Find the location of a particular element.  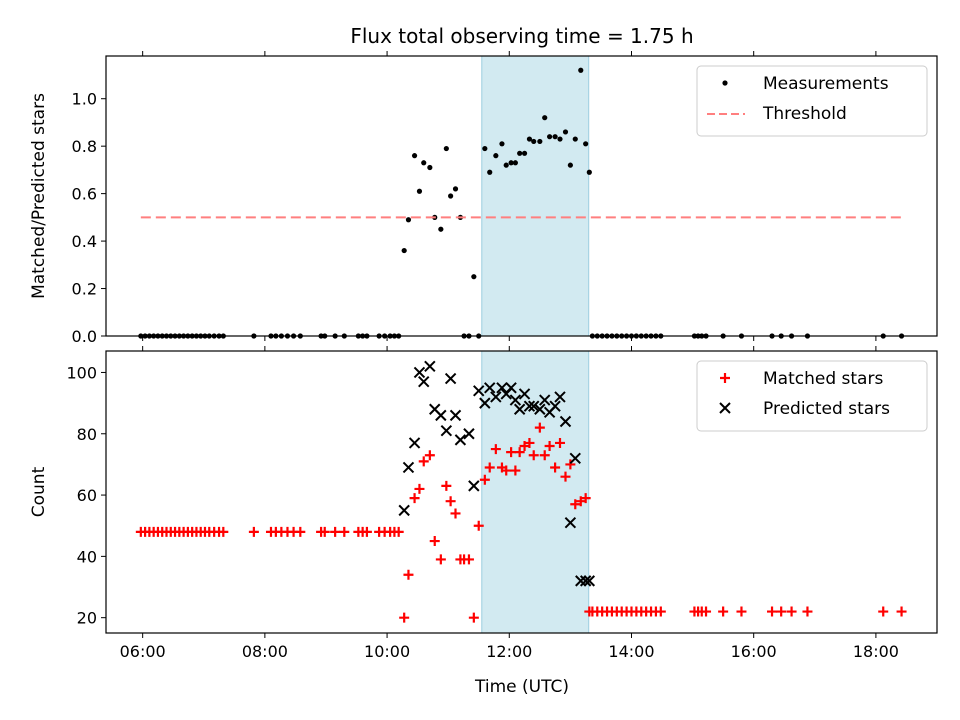

legend-predicted-swatch is located at coordinates (725, 408).